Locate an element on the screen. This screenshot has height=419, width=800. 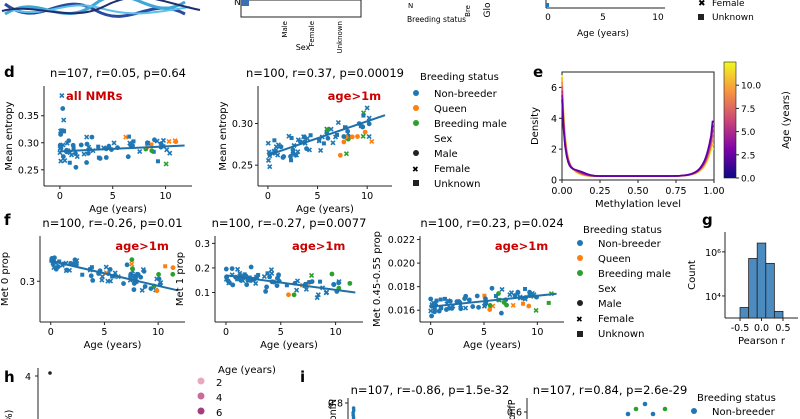
e-xtick-label: 0.75 is located at coordinates (675, 191).